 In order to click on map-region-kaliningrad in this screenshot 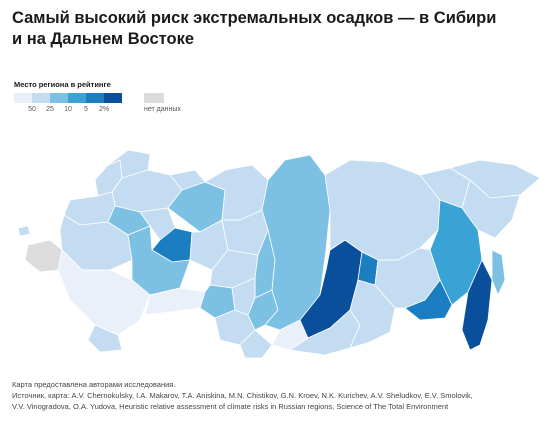, I will do `click(24, 231)`.